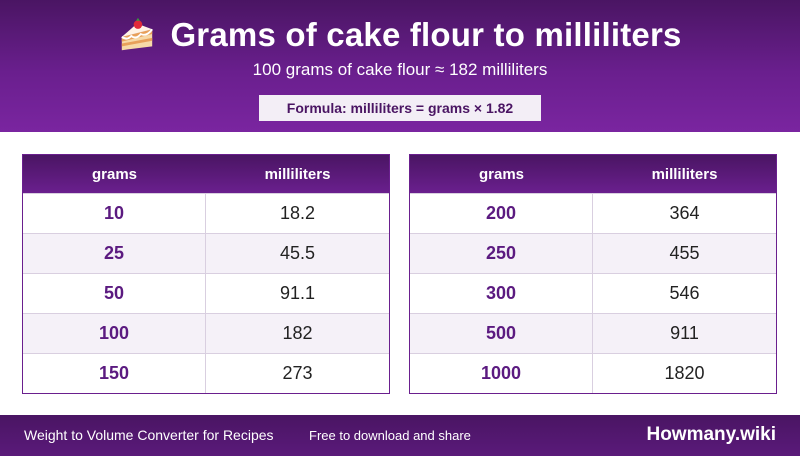 This screenshot has width=800, height=456. I want to click on title-row: Grams of cake flour to milliliters, so click(400, 35).